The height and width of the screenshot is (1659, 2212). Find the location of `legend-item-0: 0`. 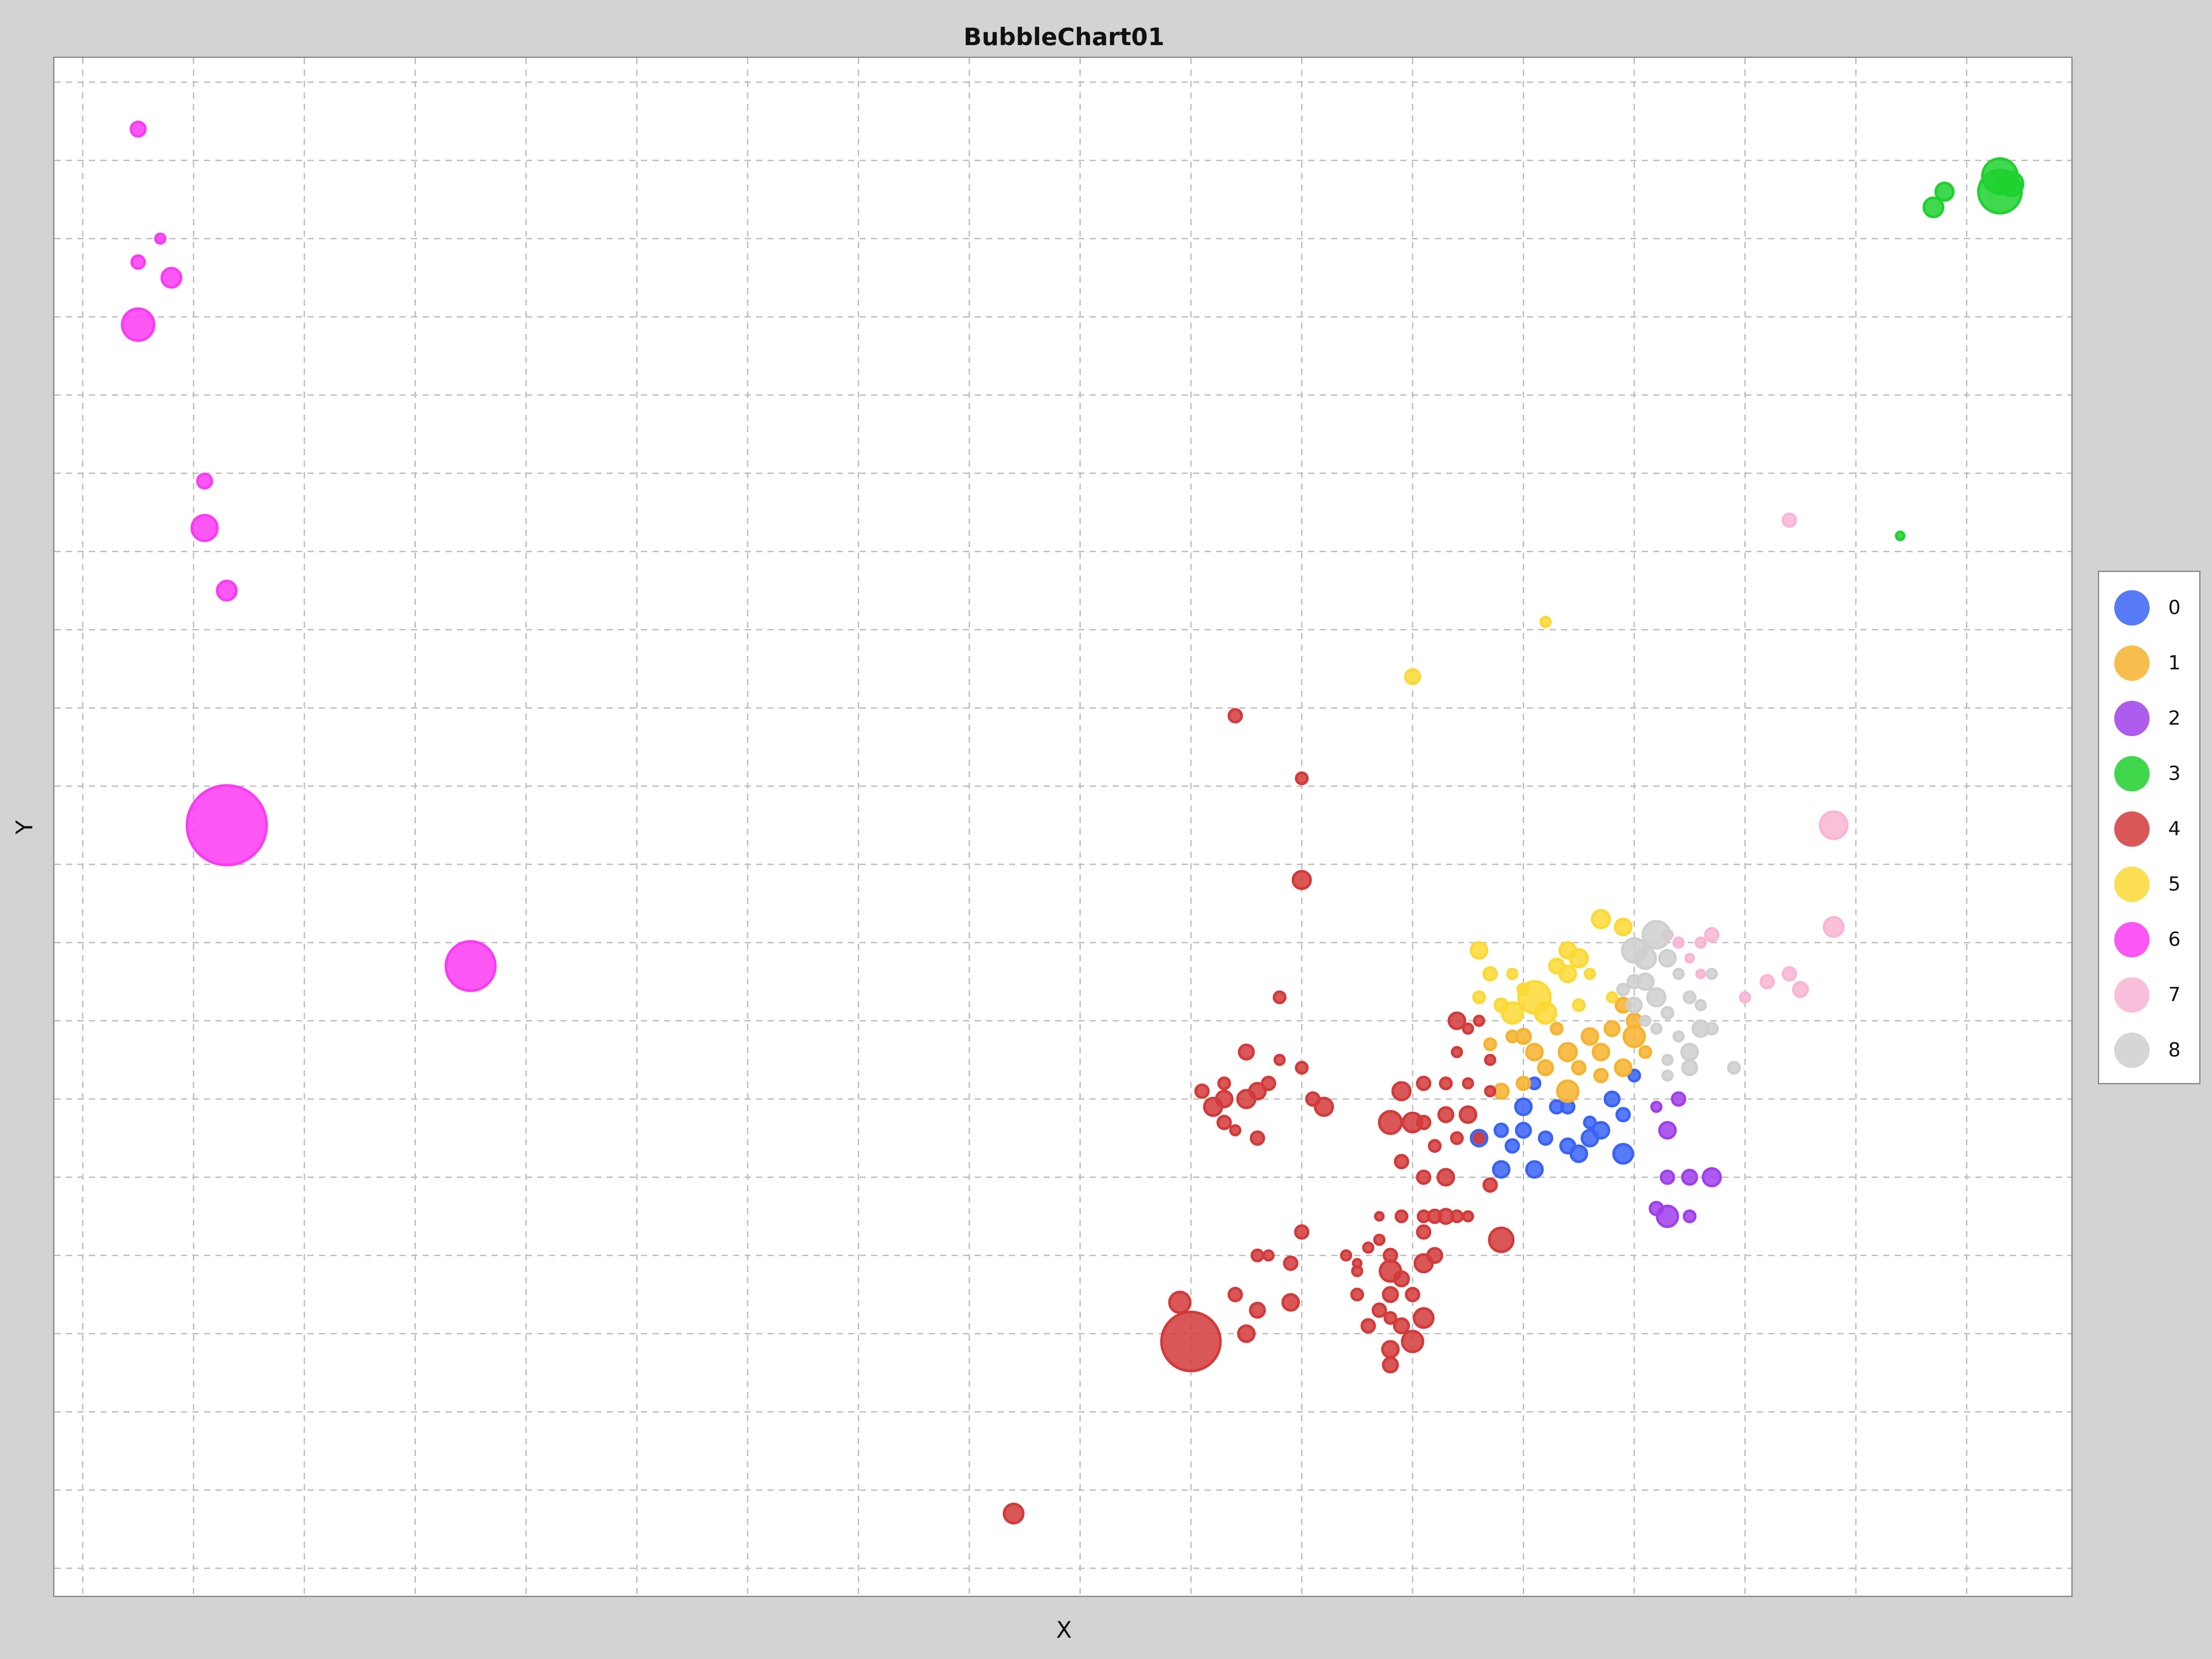

legend-item-0: 0 is located at coordinates (2149, 608).